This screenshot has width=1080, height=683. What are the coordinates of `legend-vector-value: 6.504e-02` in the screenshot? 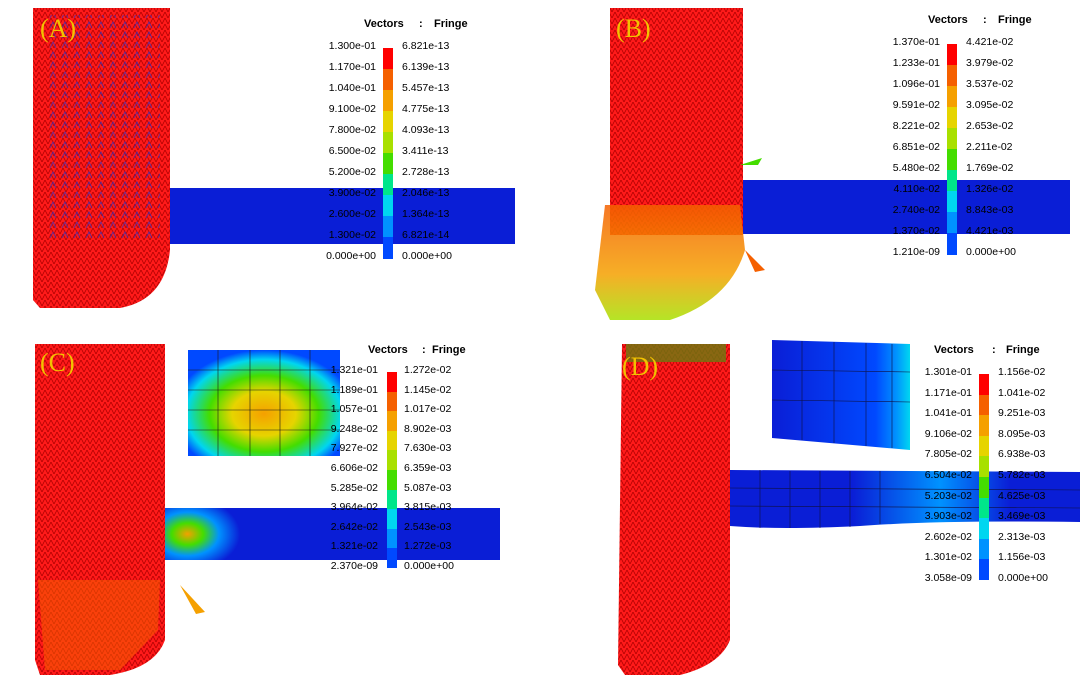 It's located at (948, 475).